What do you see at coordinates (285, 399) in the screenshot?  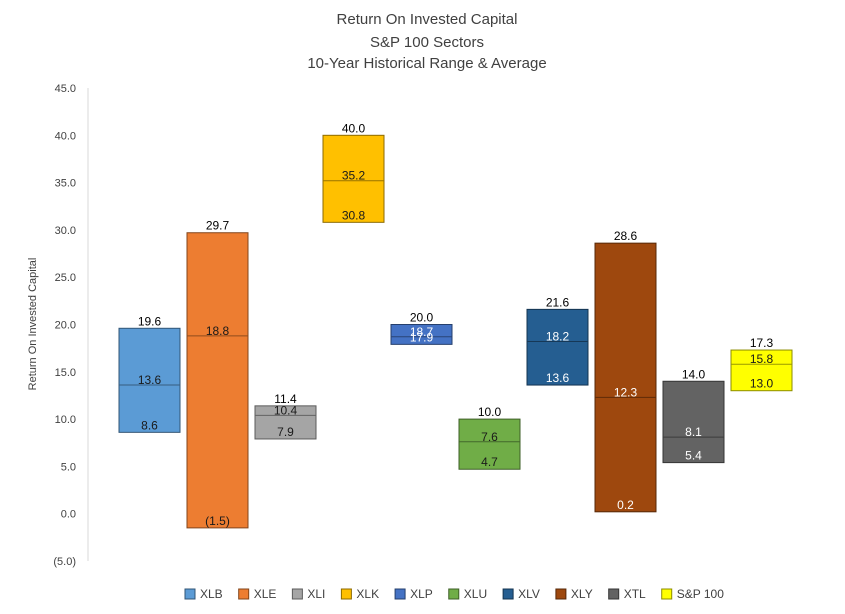 I see `high-label: 11.4` at bounding box center [285, 399].